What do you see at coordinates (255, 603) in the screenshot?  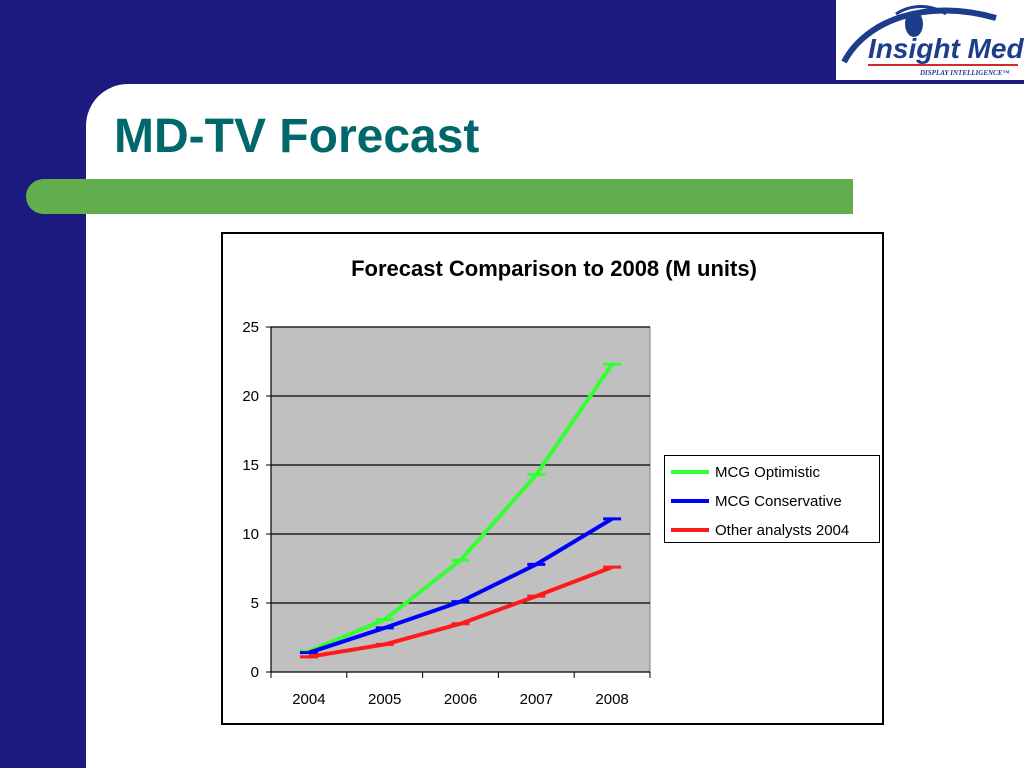 I see `y-tick-label: 5` at bounding box center [255, 603].